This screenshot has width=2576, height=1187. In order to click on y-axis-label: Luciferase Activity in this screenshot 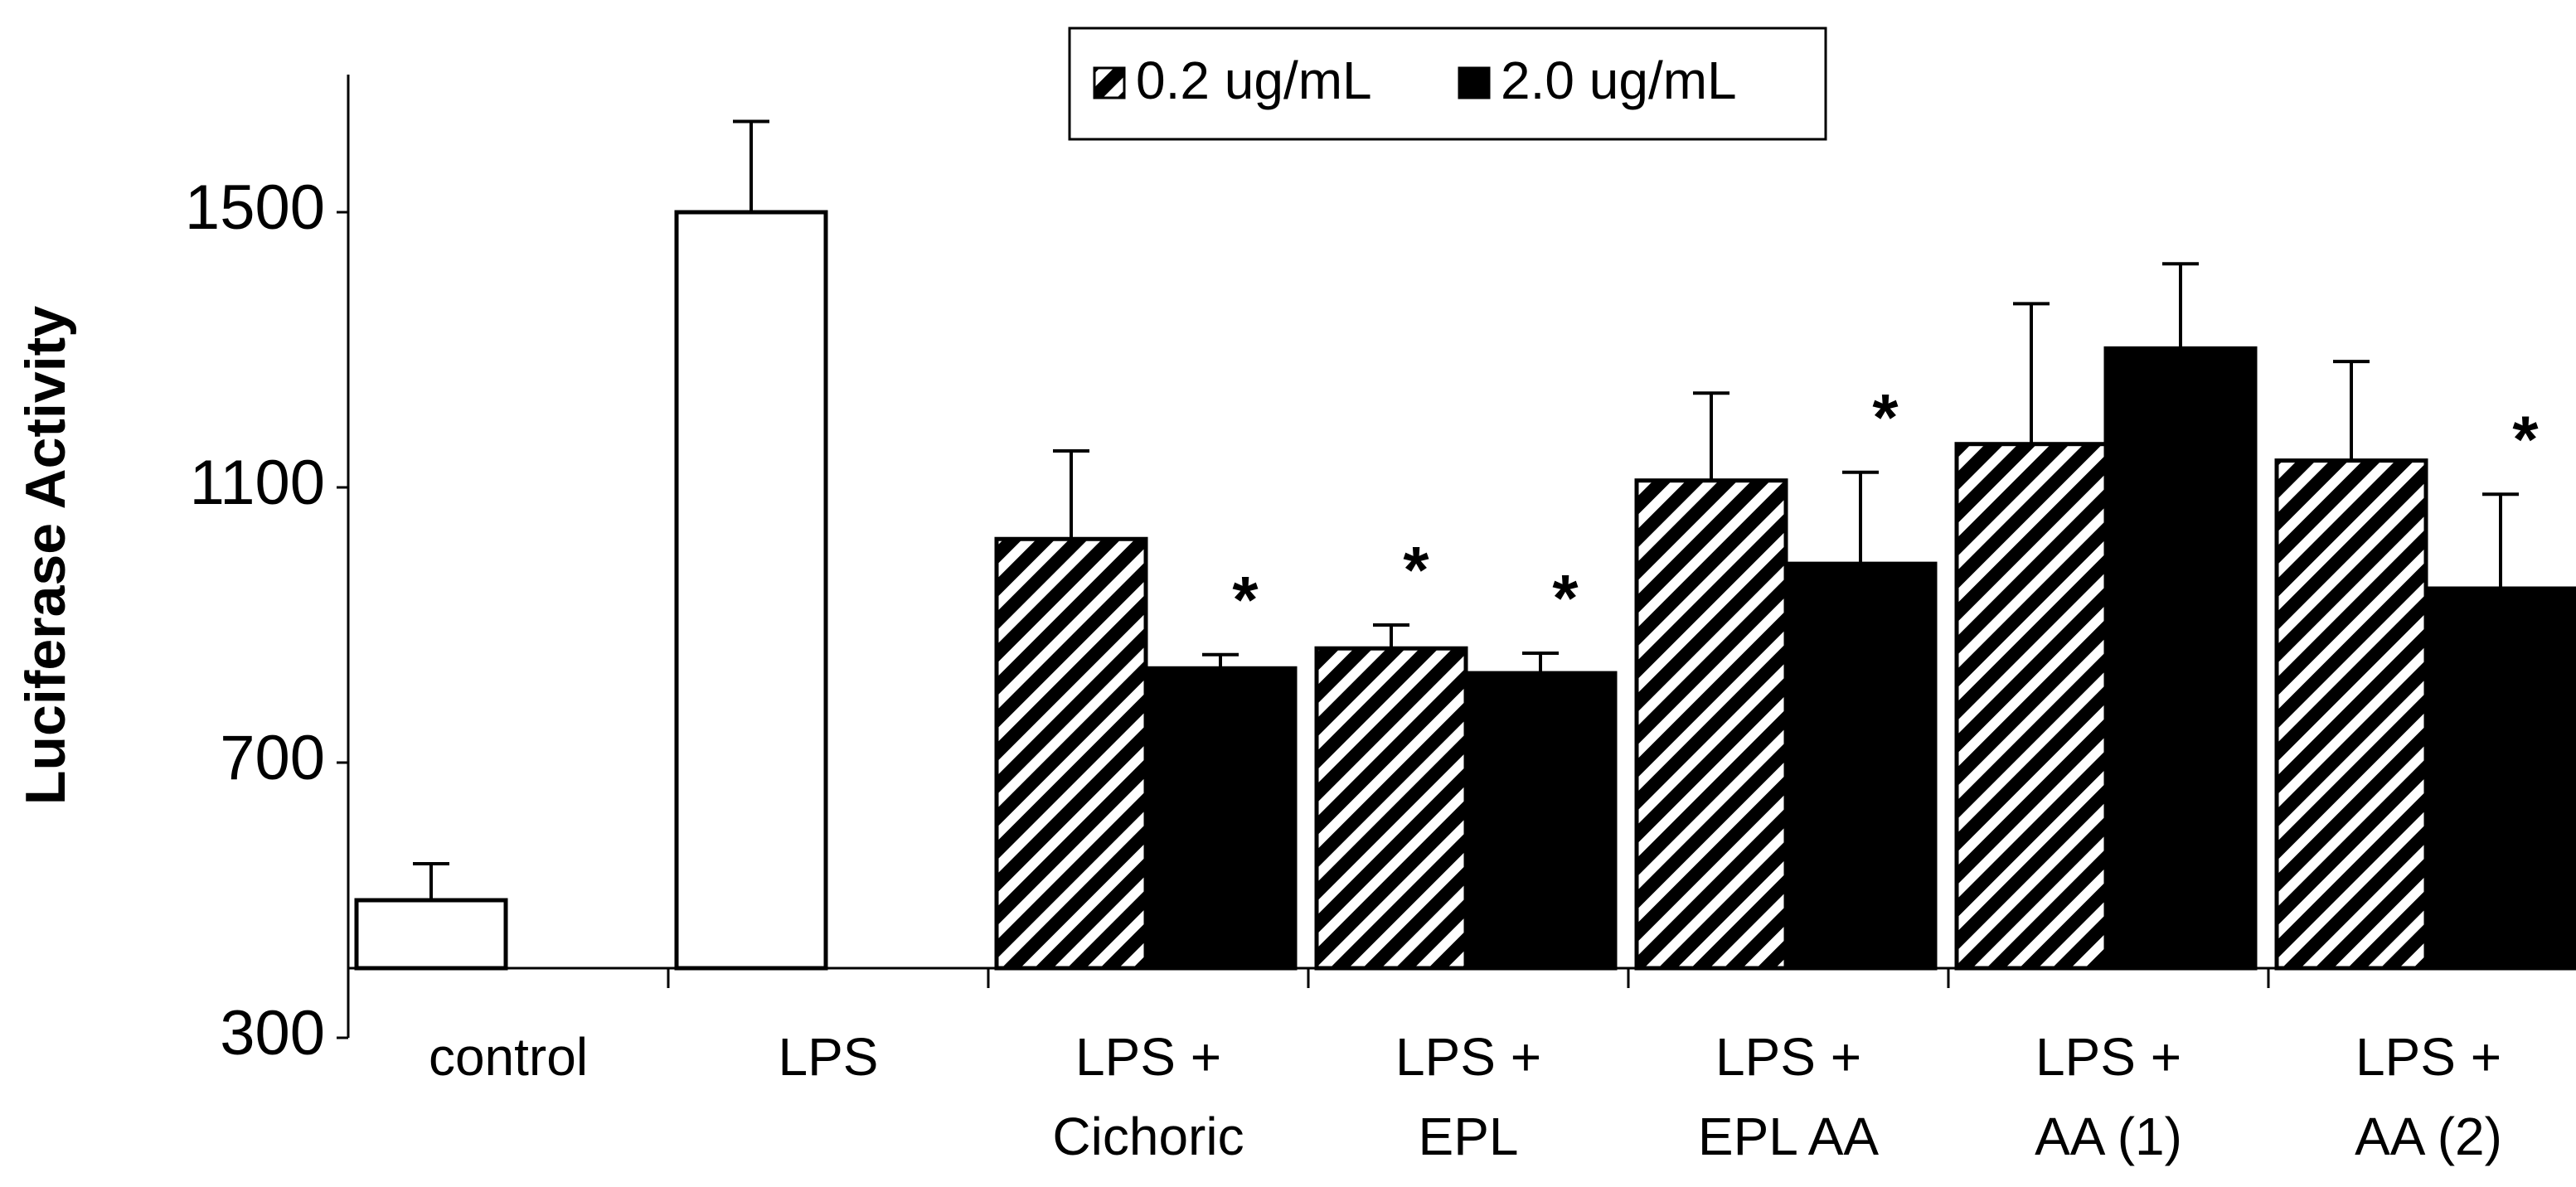, I will do `click(45, 555)`.